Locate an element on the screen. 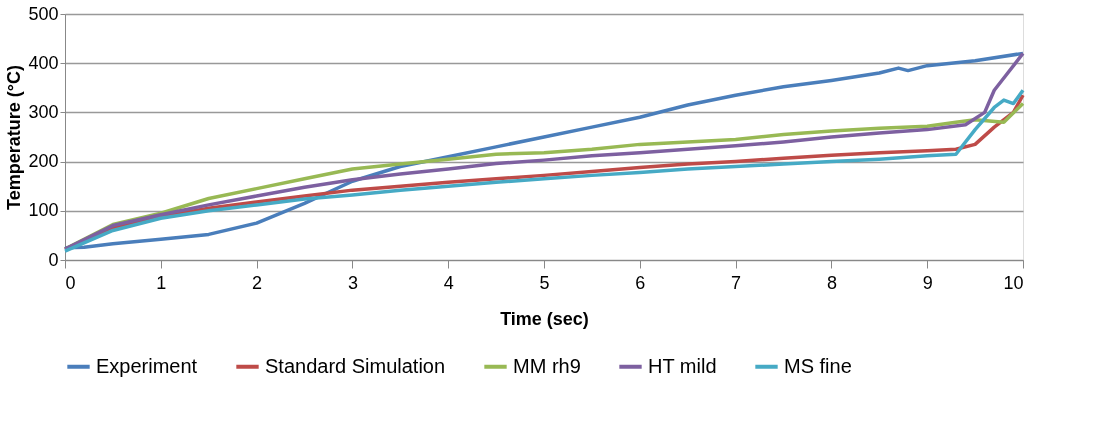 The image size is (1102, 447). x-tick-label: 3 is located at coordinates (352, 282).